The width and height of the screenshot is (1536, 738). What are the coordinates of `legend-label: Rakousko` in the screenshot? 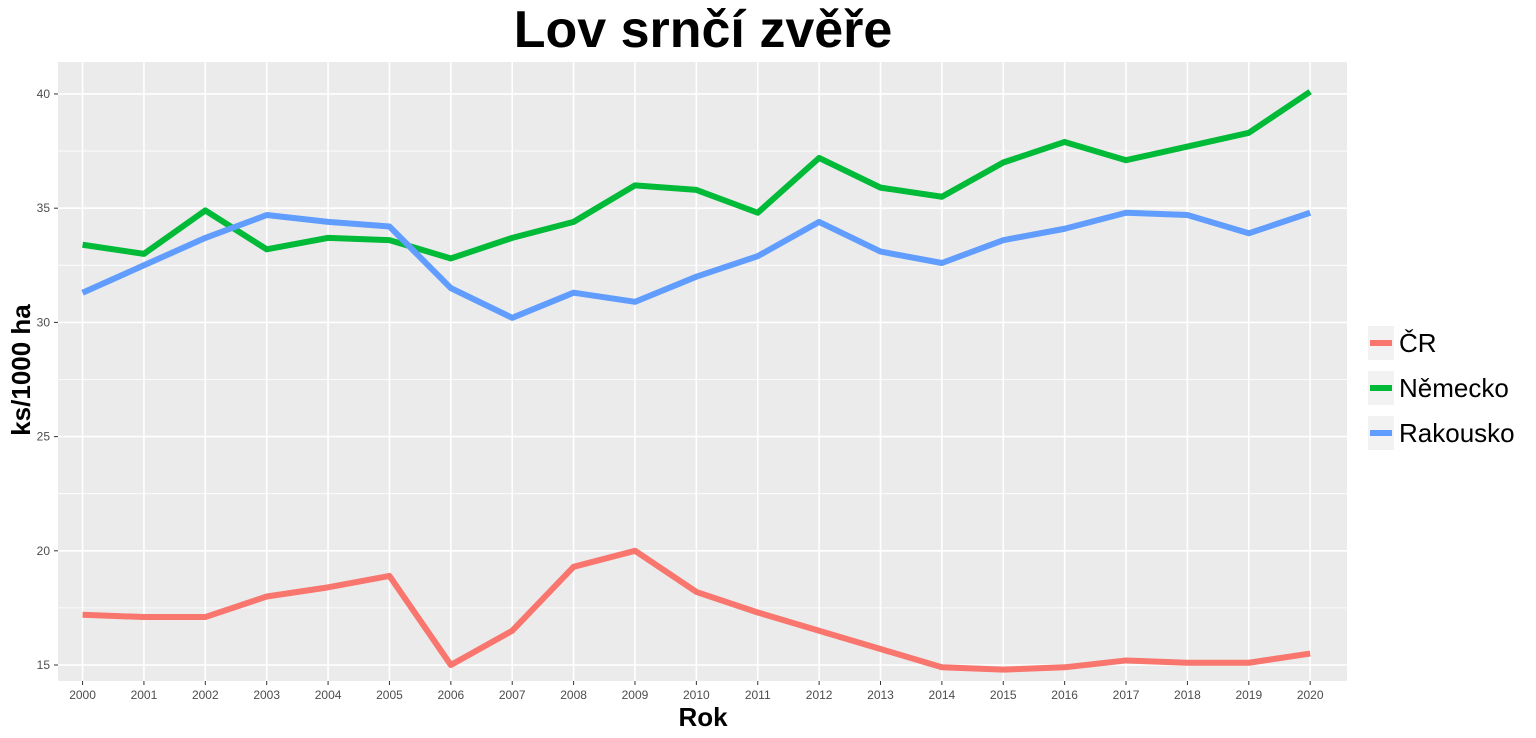 It's located at (1457, 433).